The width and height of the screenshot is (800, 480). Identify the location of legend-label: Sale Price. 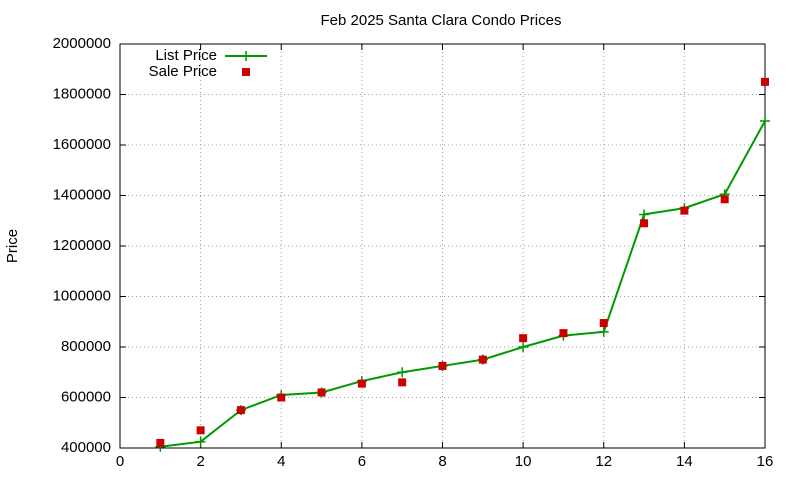
(183, 71).